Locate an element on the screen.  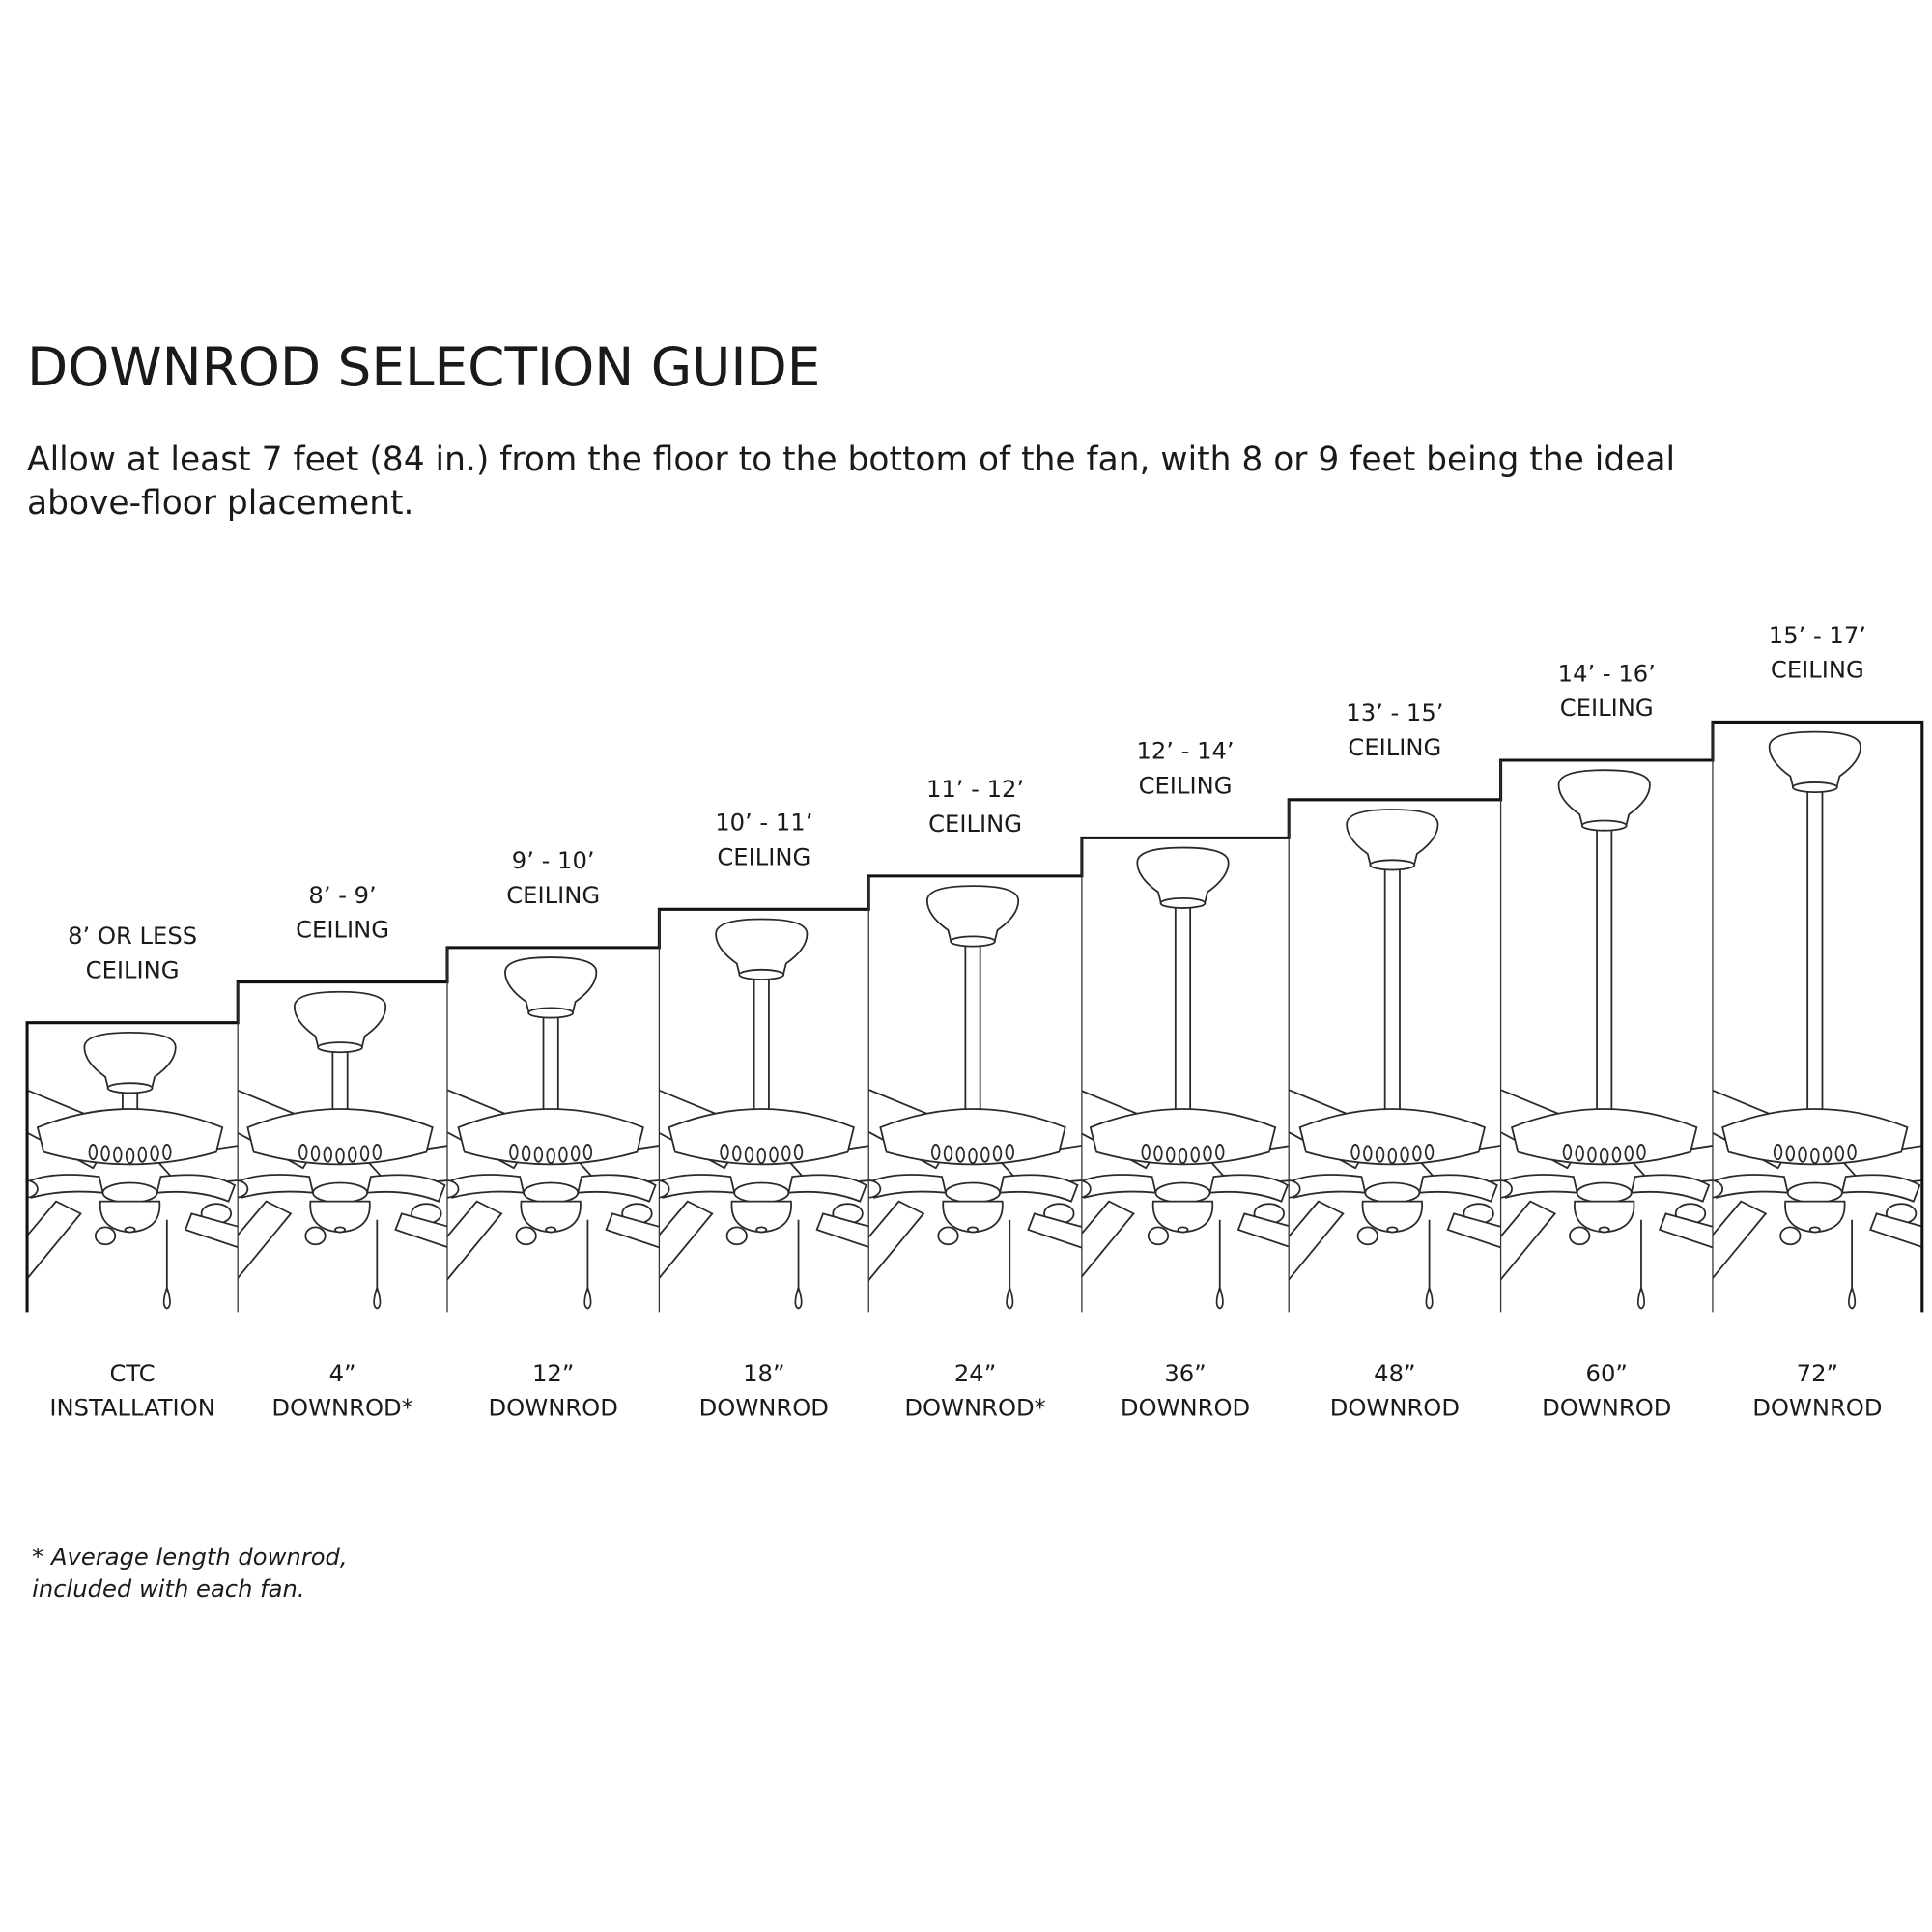
downrod-label: CTC is located at coordinates (133, 1373).